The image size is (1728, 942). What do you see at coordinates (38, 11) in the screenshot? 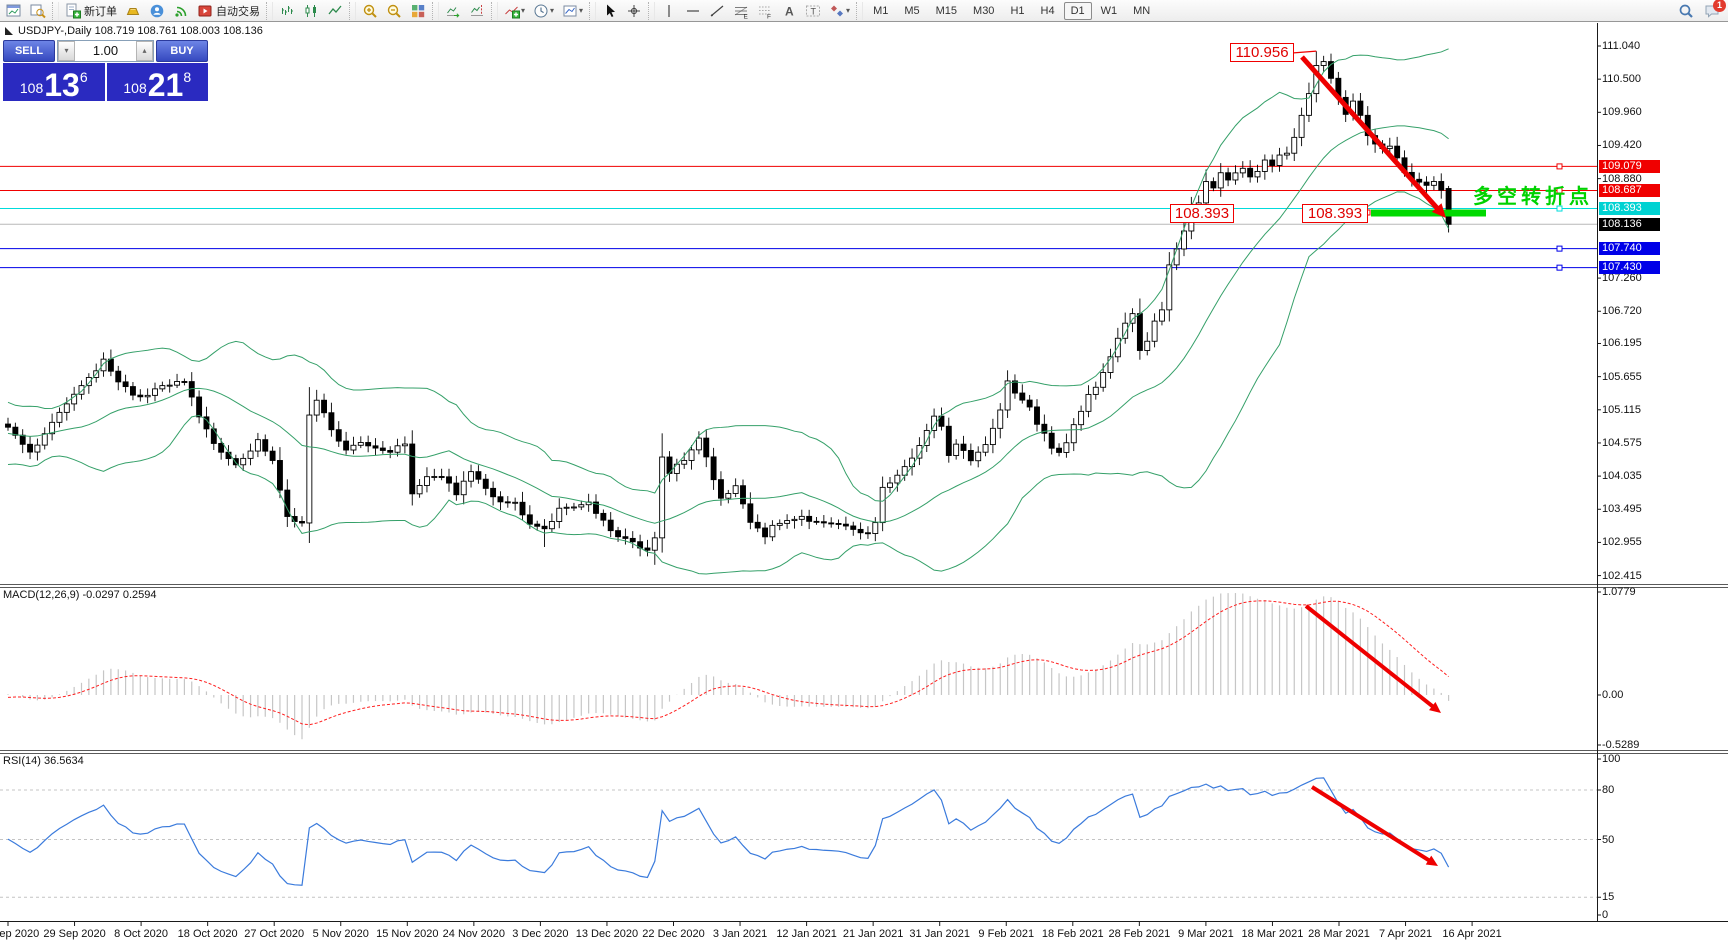
I see `profiles-button` at bounding box center [38, 11].